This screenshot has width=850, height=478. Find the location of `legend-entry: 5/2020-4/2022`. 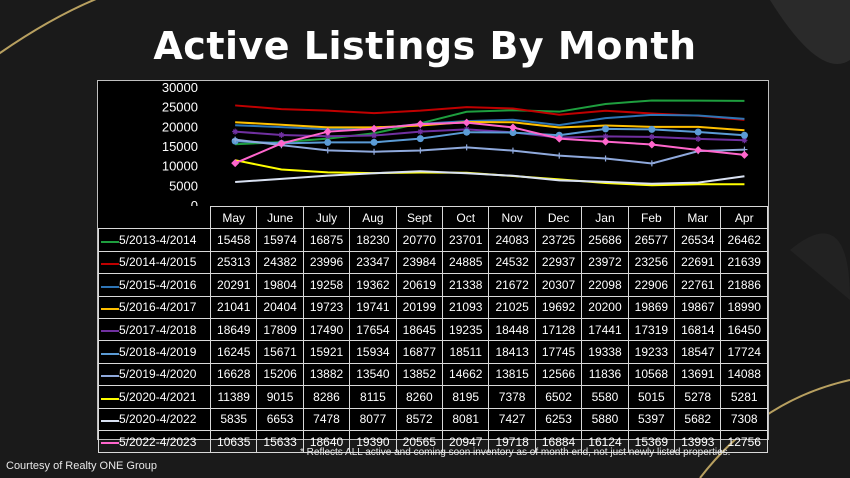

legend-entry: 5/2020-4/2022 is located at coordinates (154, 419).